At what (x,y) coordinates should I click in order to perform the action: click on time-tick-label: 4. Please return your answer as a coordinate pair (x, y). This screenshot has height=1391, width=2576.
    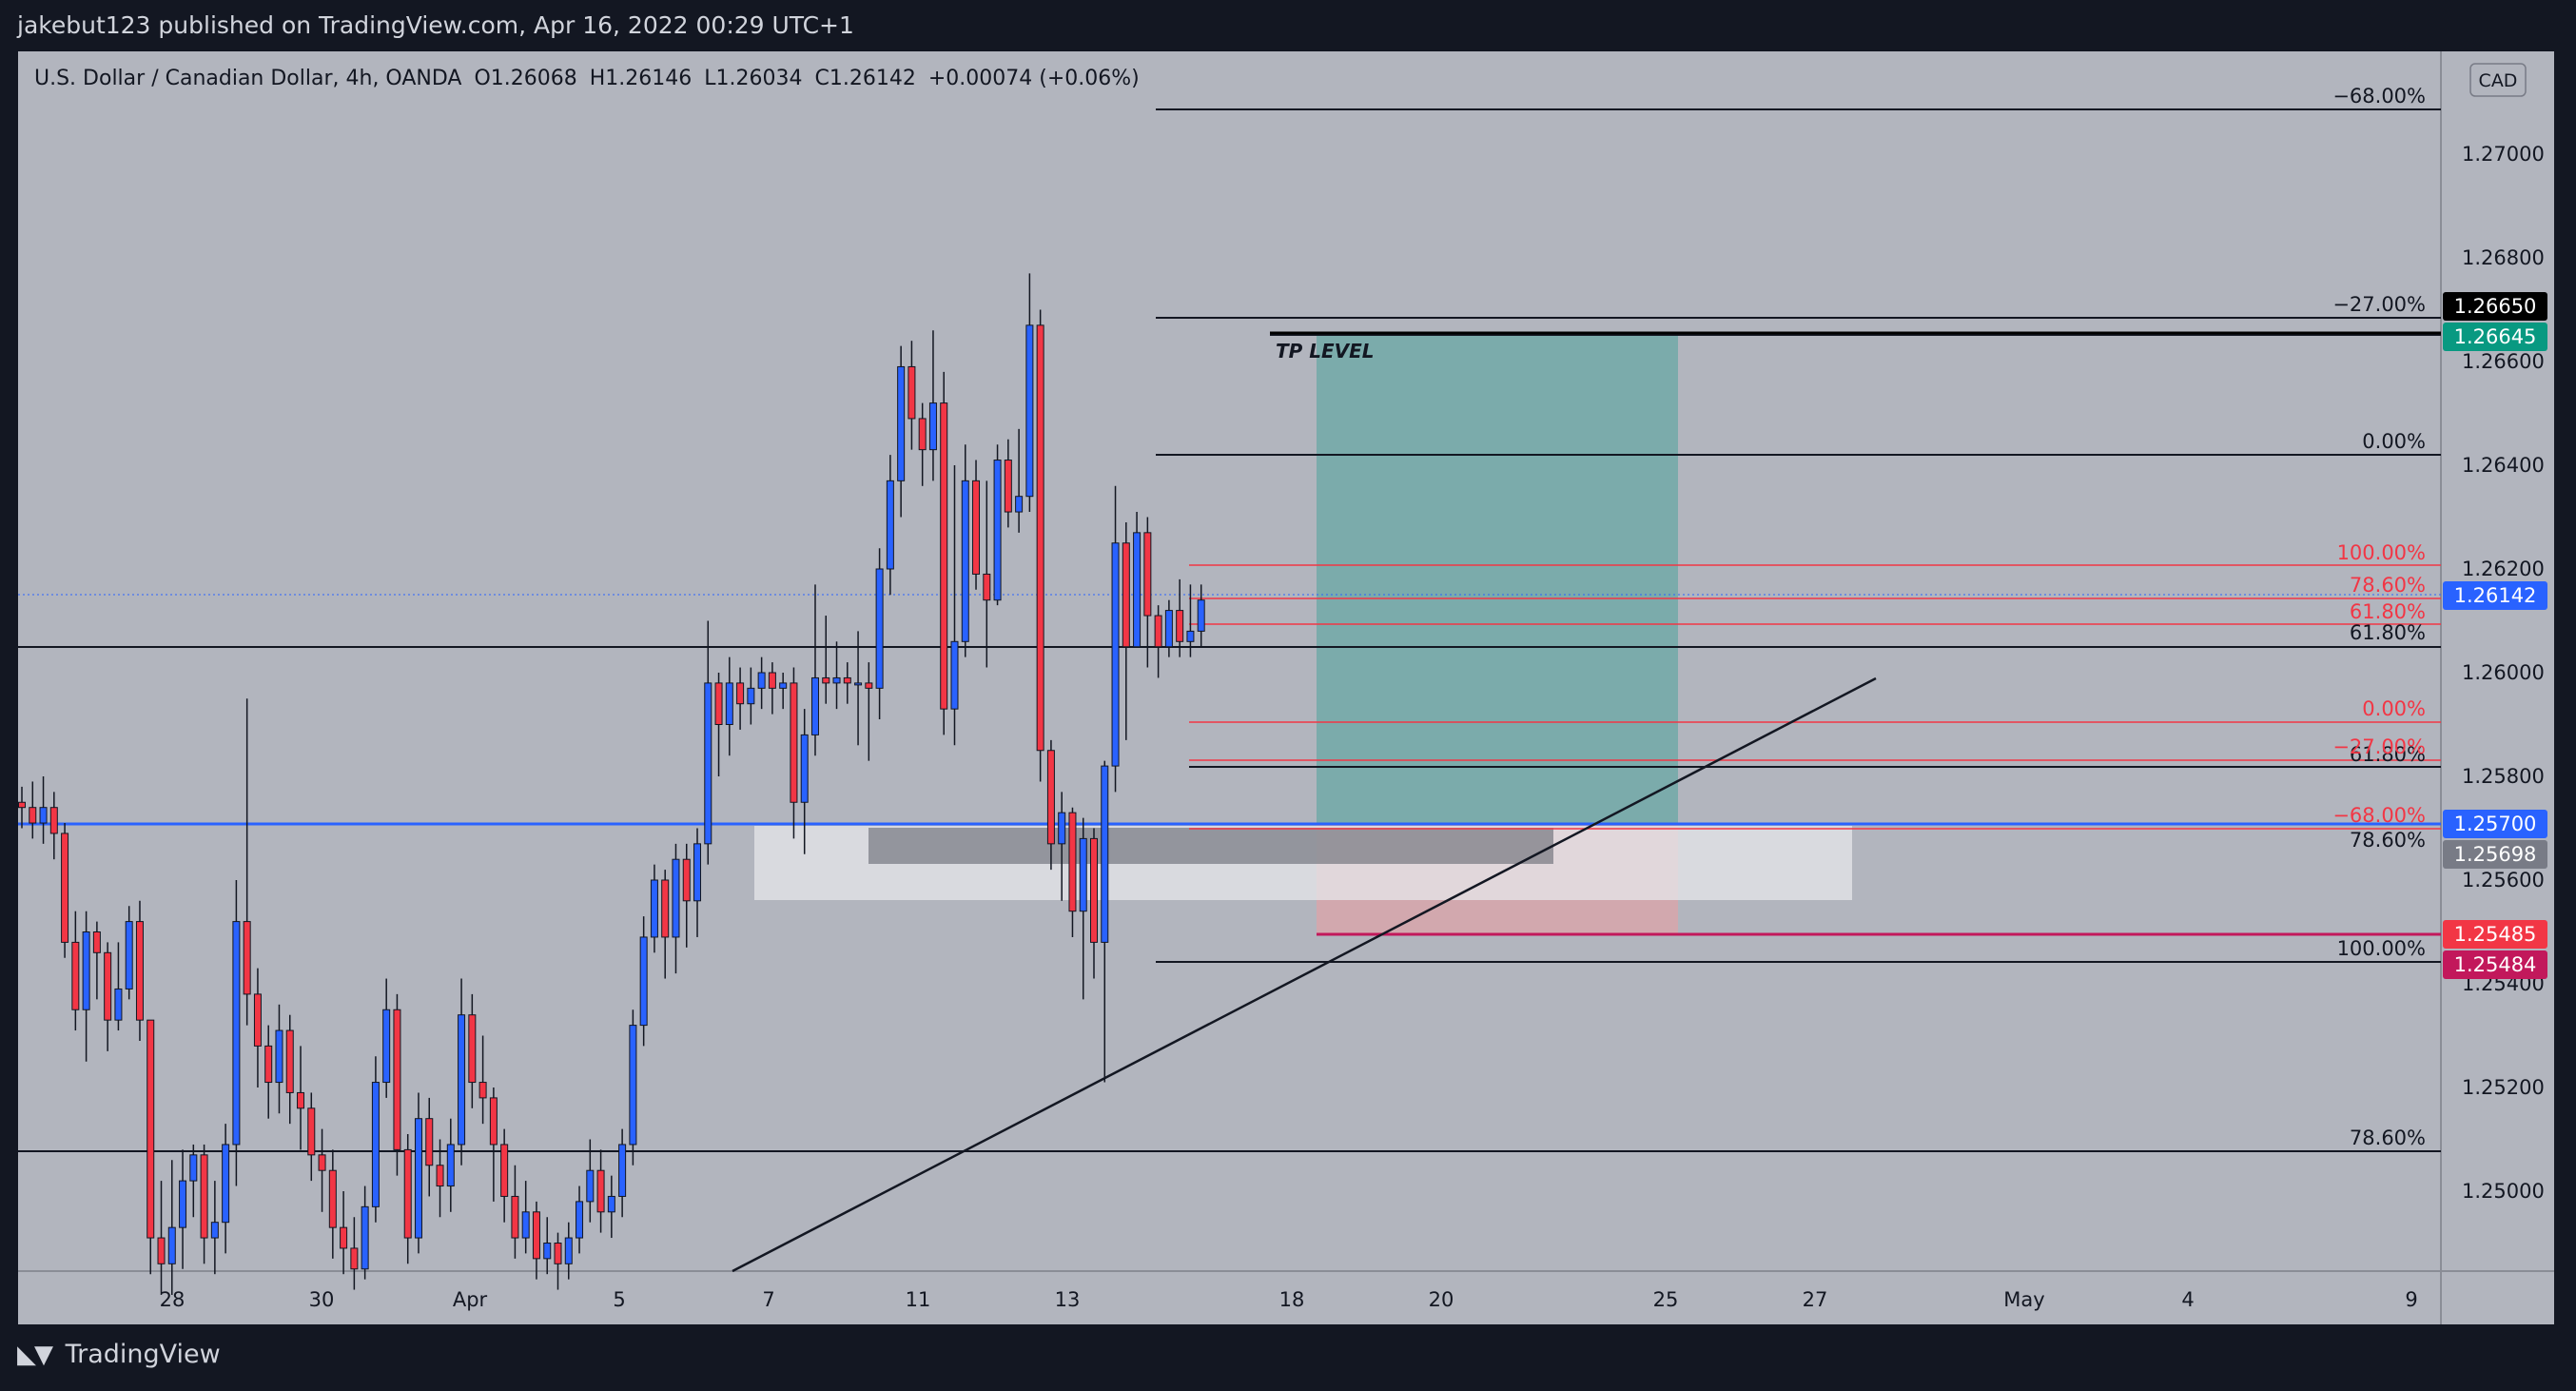
    Looking at the image, I should click on (2187, 1299).